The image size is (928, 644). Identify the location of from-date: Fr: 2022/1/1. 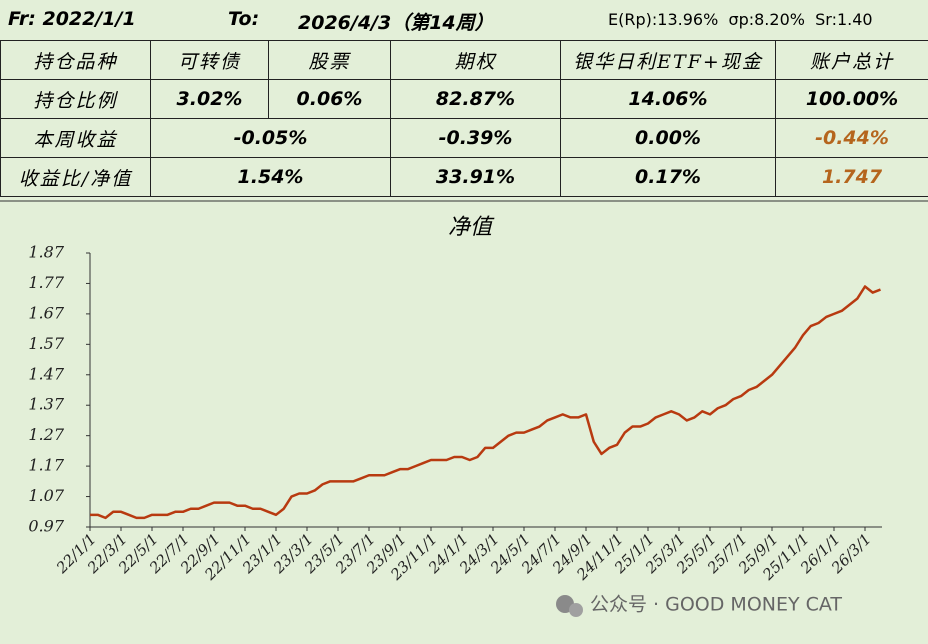
(72, 19).